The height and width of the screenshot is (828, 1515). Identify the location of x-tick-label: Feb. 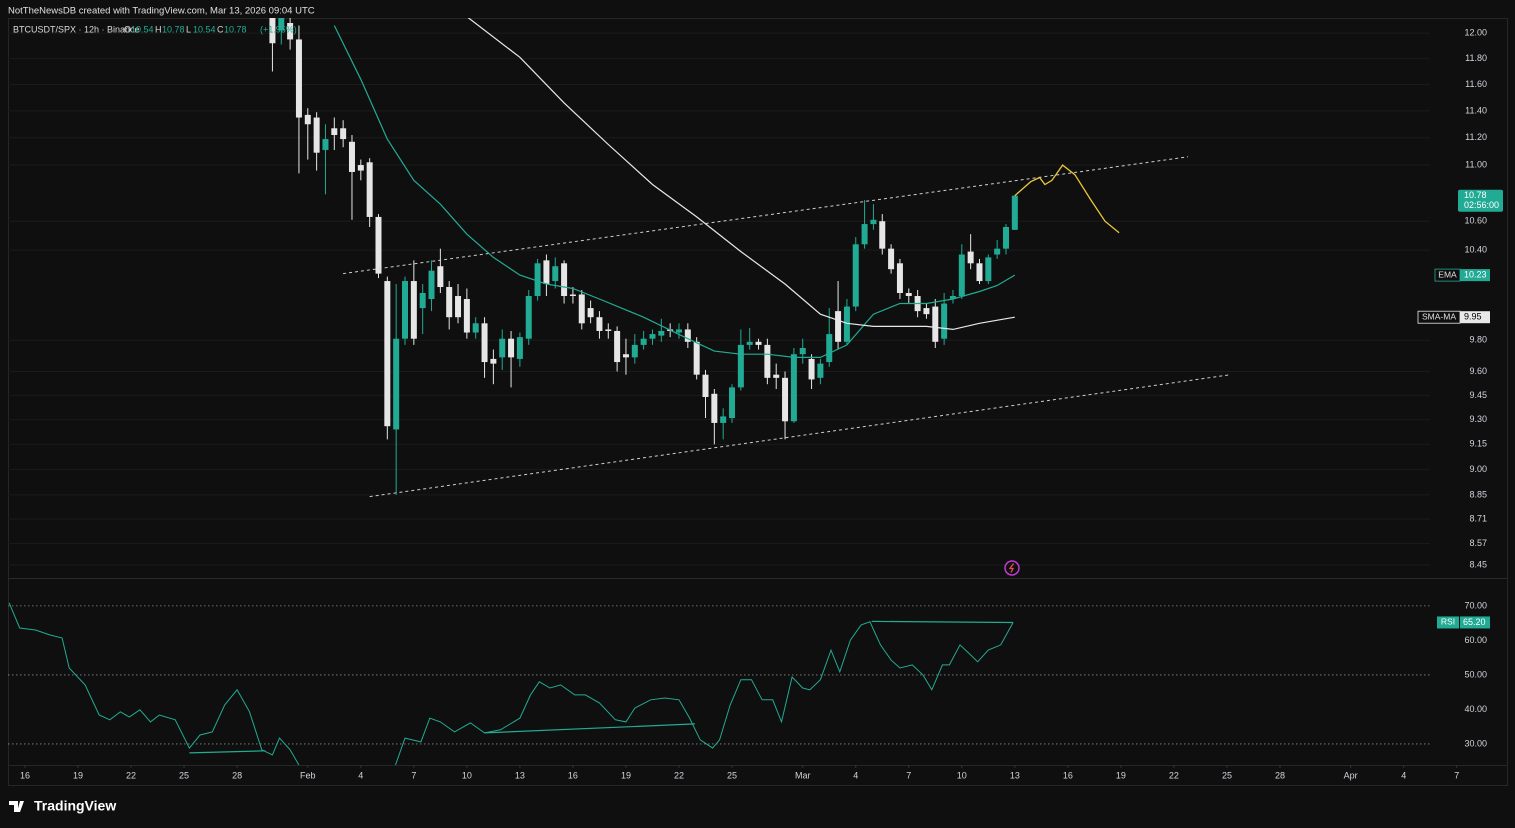
(308, 775).